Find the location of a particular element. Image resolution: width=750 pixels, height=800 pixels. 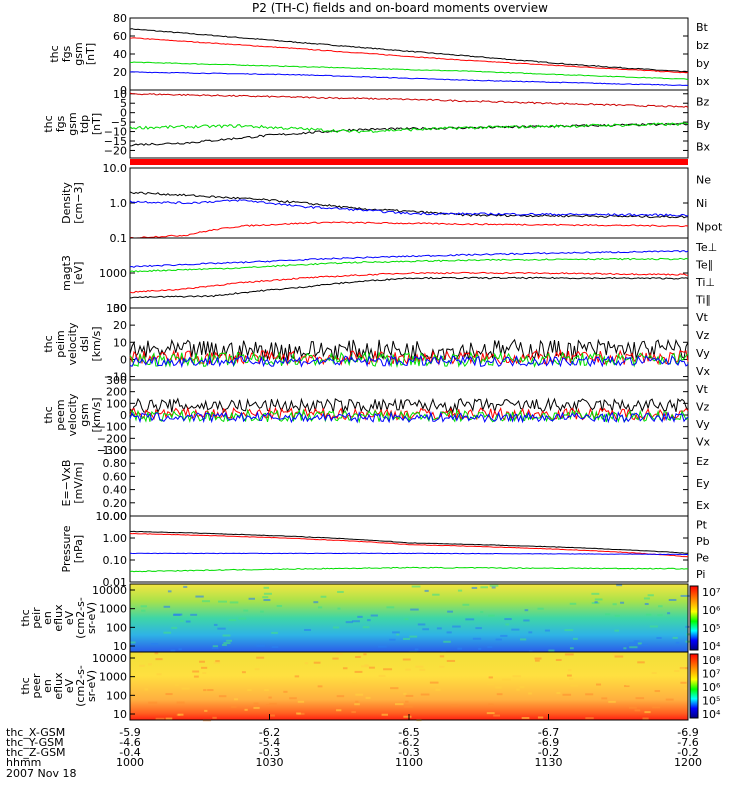

y-label-line: thc is located at coordinates (25, 685).